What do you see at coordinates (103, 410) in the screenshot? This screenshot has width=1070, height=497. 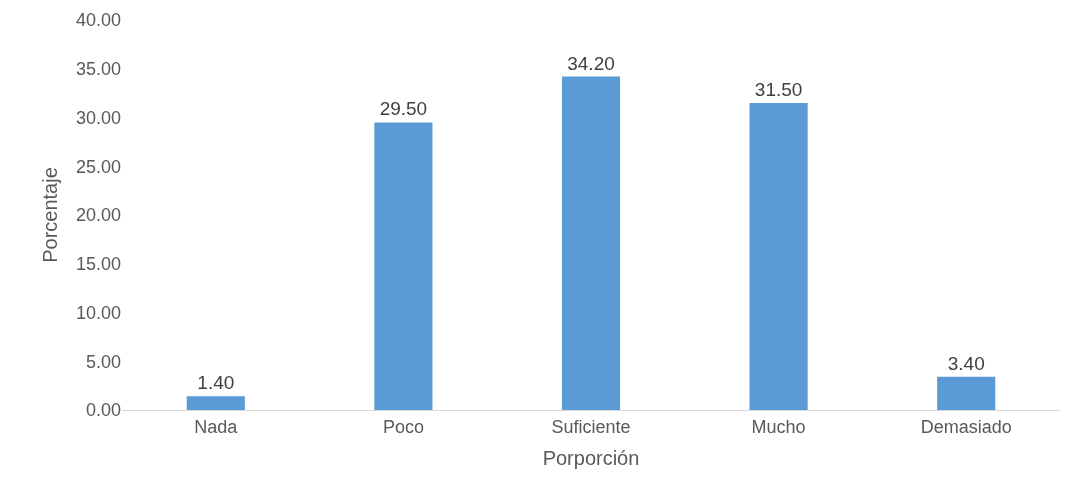 I see `y-tick-label: 0.00` at bounding box center [103, 410].